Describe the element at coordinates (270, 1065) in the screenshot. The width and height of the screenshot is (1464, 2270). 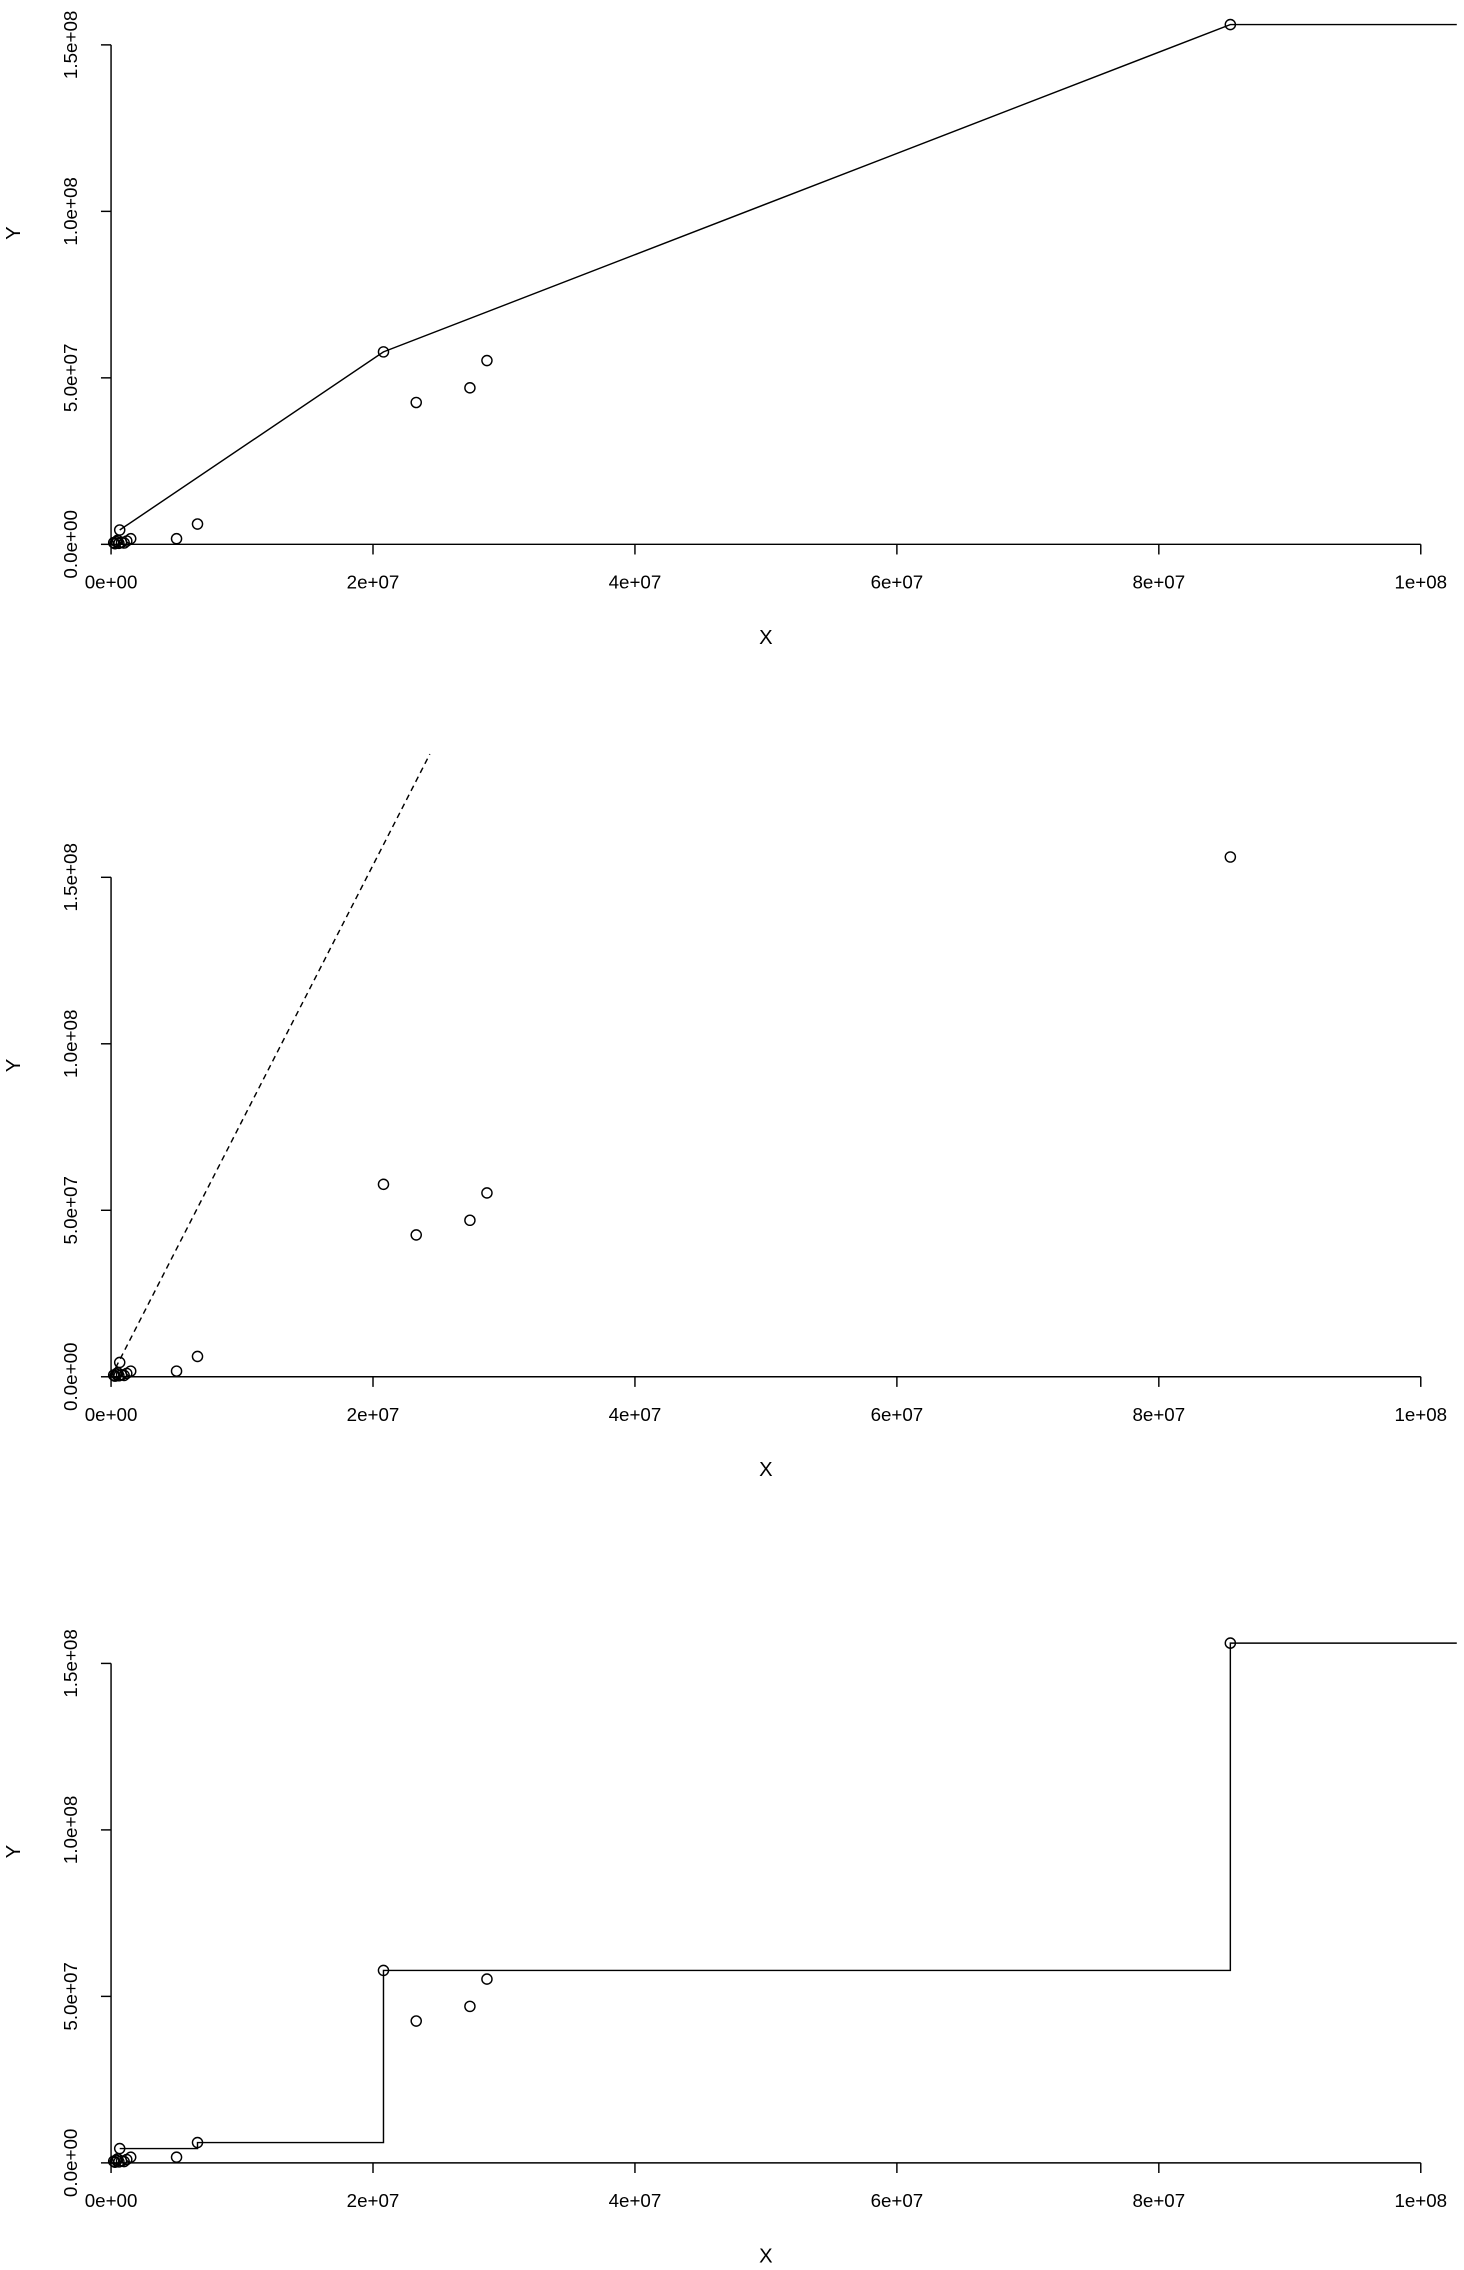
I see `fit-line` at that location.